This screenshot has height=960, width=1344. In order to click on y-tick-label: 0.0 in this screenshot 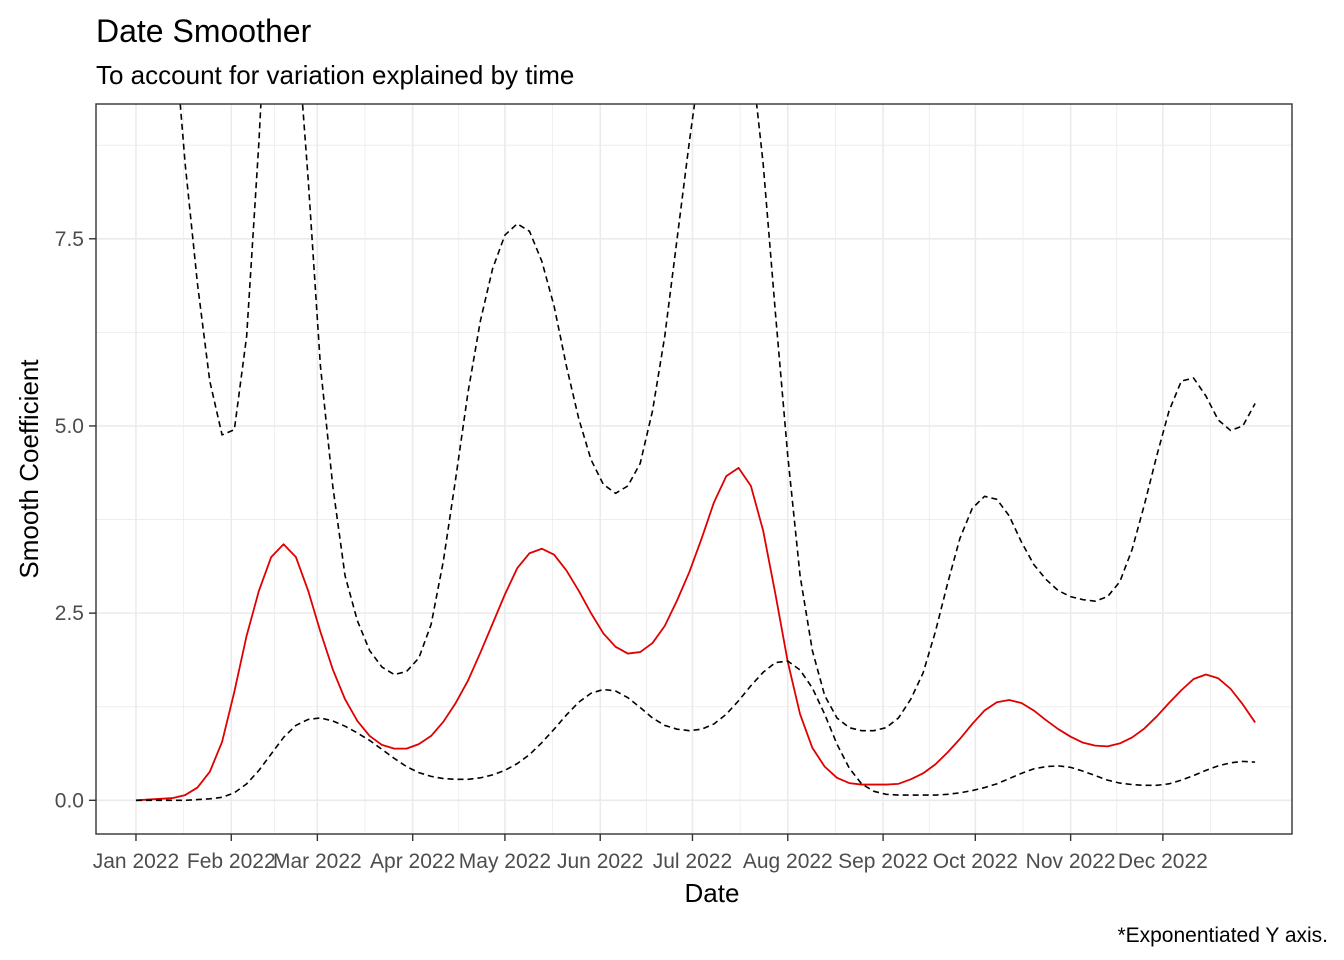, I will do `click(69, 800)`.